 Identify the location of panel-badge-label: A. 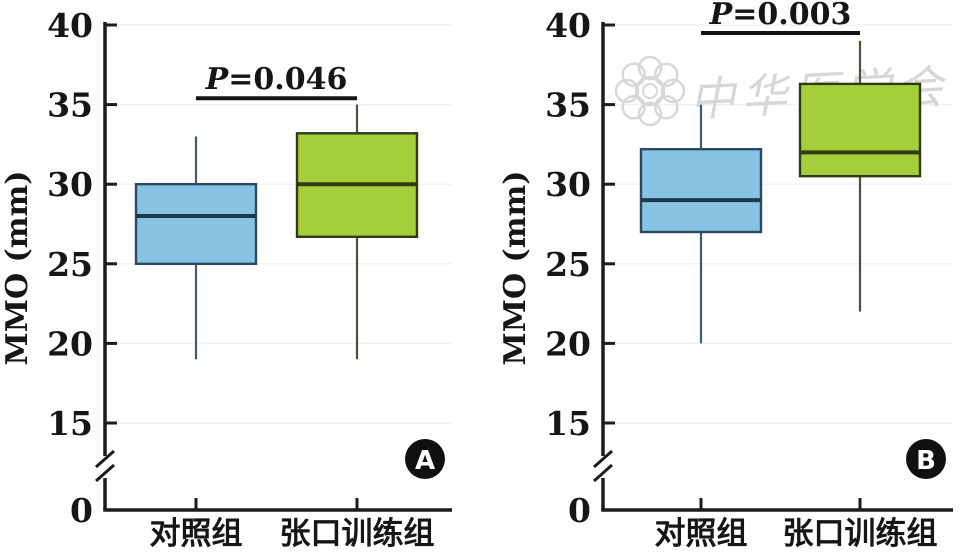
(425, 461).